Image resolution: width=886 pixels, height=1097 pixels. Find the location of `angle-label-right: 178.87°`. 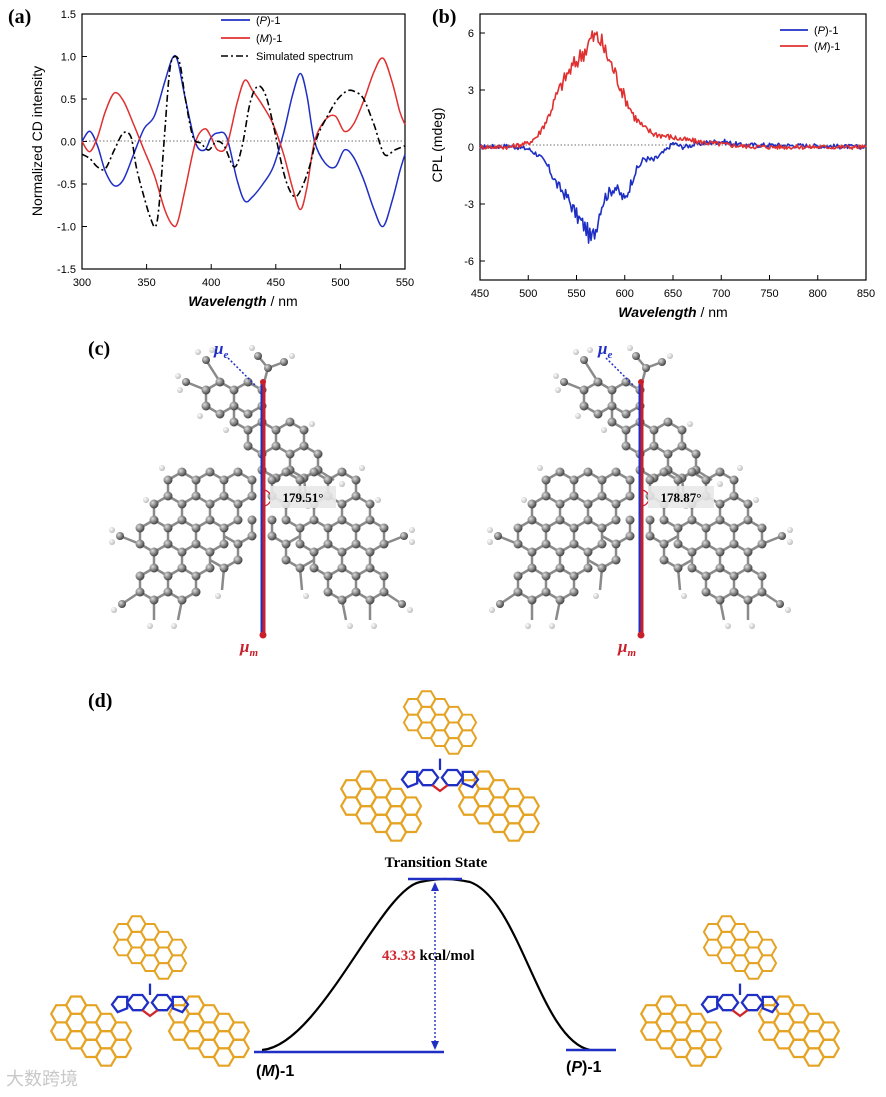

angle-label-right: 178.87° is located at coordinates (681, 497).